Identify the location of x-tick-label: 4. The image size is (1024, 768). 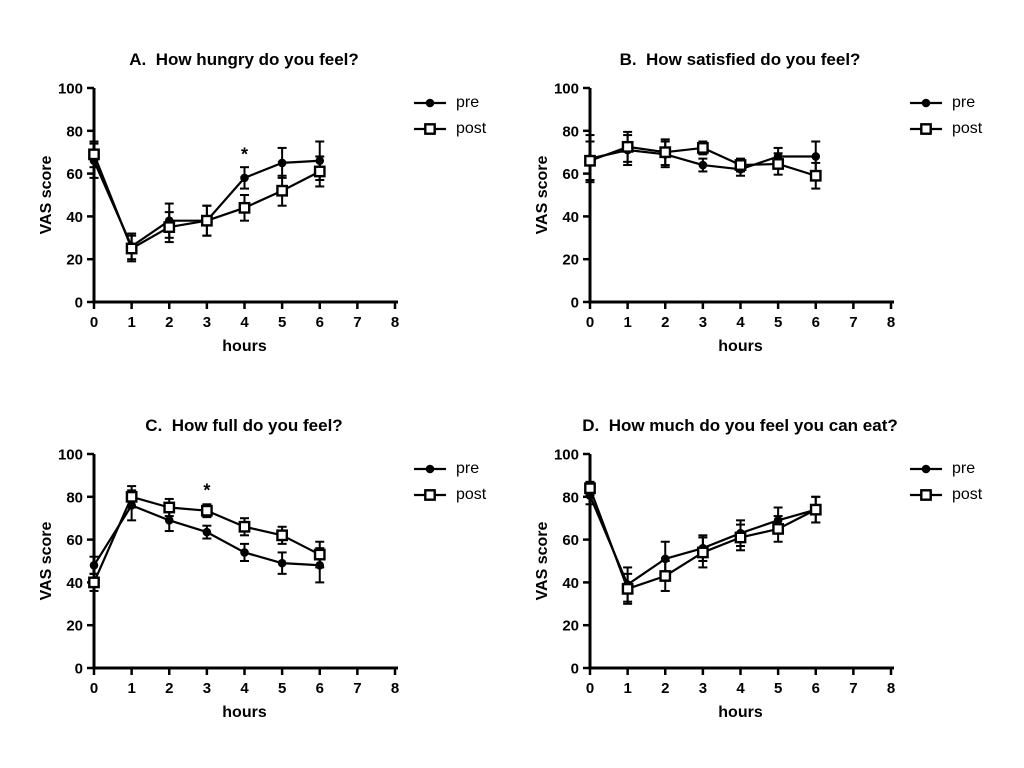
(740, 322).